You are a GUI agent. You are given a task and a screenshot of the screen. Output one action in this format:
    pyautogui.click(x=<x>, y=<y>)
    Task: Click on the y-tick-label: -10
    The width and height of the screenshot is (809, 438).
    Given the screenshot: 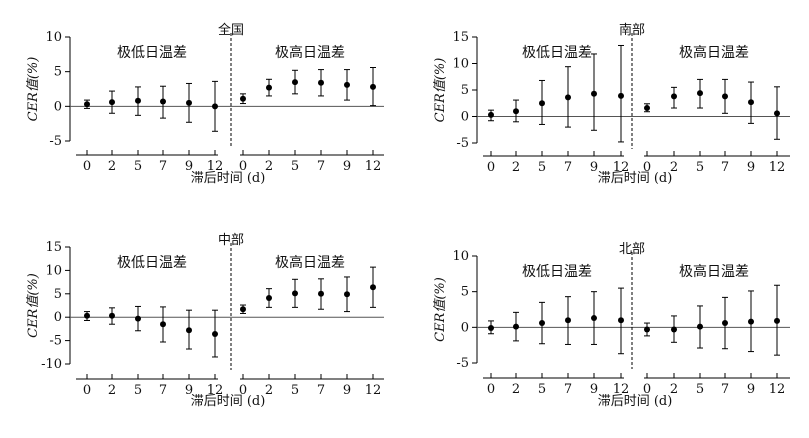 What is the action you would take?
    pyautogui.click(x=51, y=364)
    